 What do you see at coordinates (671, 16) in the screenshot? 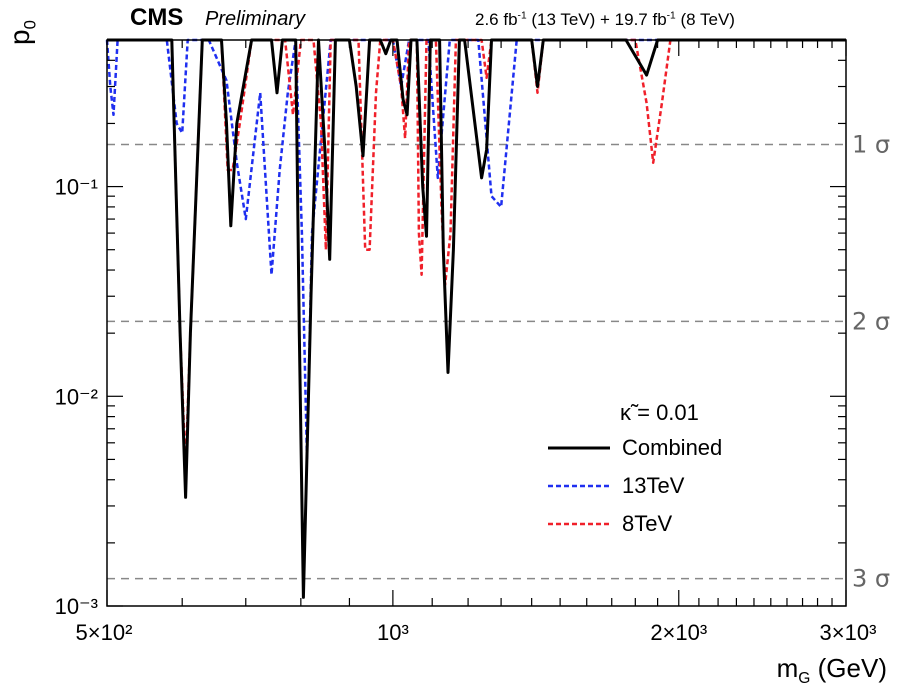
I see `lumi-8-unit: -1` at bounding box center [671, 16].